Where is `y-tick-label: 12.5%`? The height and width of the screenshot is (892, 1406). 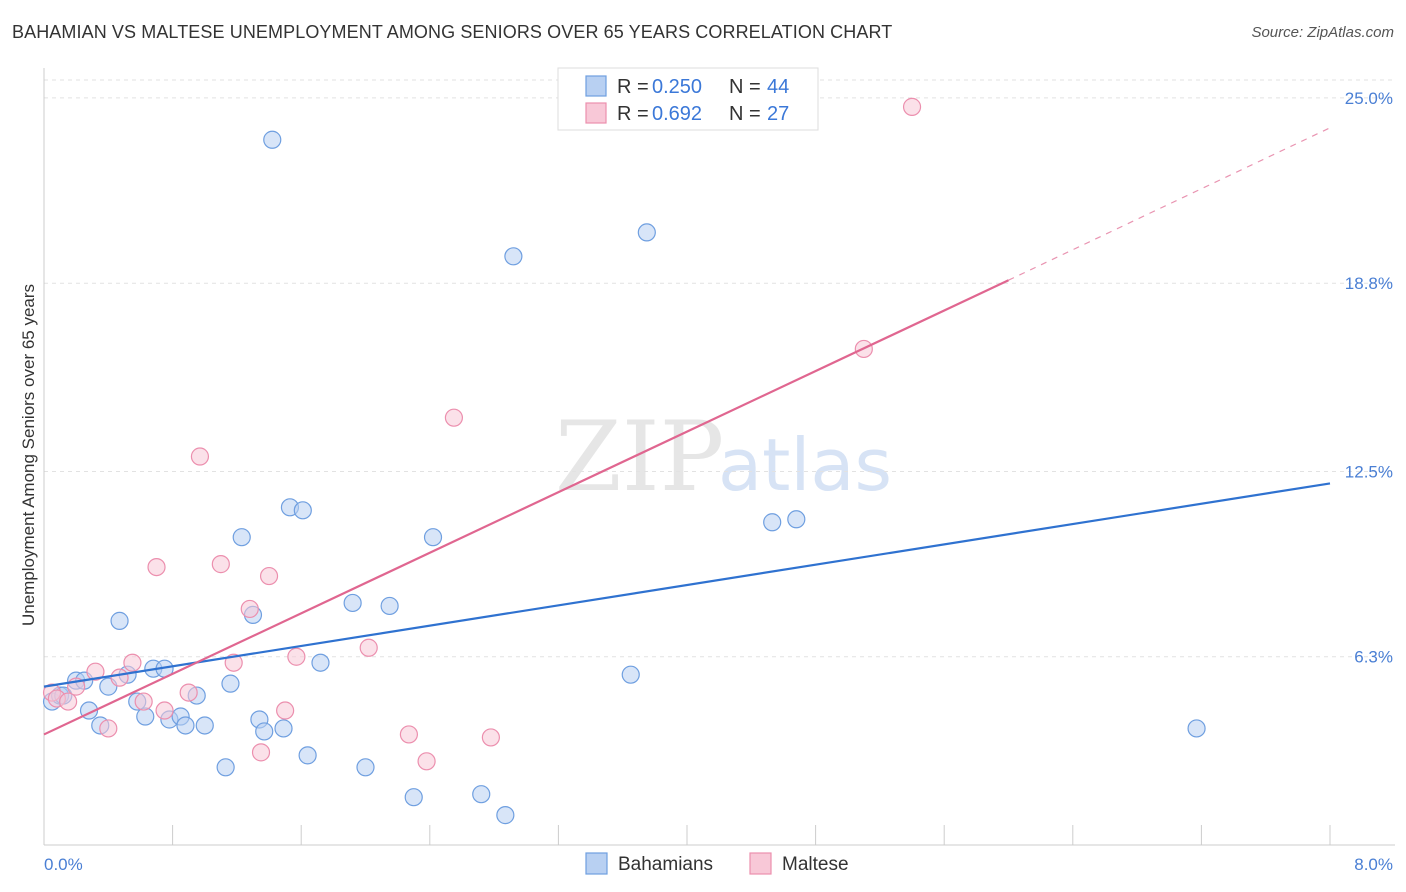 y-tick-label: 12.5% is located at coordinates (1369, 471).